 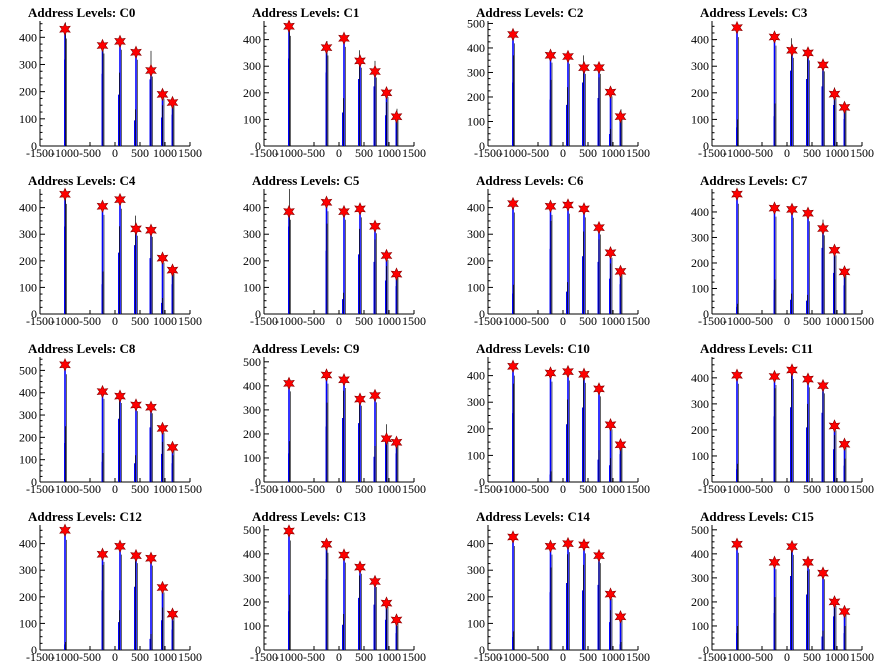 What do you see at coordinates (712, 489) in the screenshot?
I see `x-tick-label: -1500` at bounding box center [712, 489].